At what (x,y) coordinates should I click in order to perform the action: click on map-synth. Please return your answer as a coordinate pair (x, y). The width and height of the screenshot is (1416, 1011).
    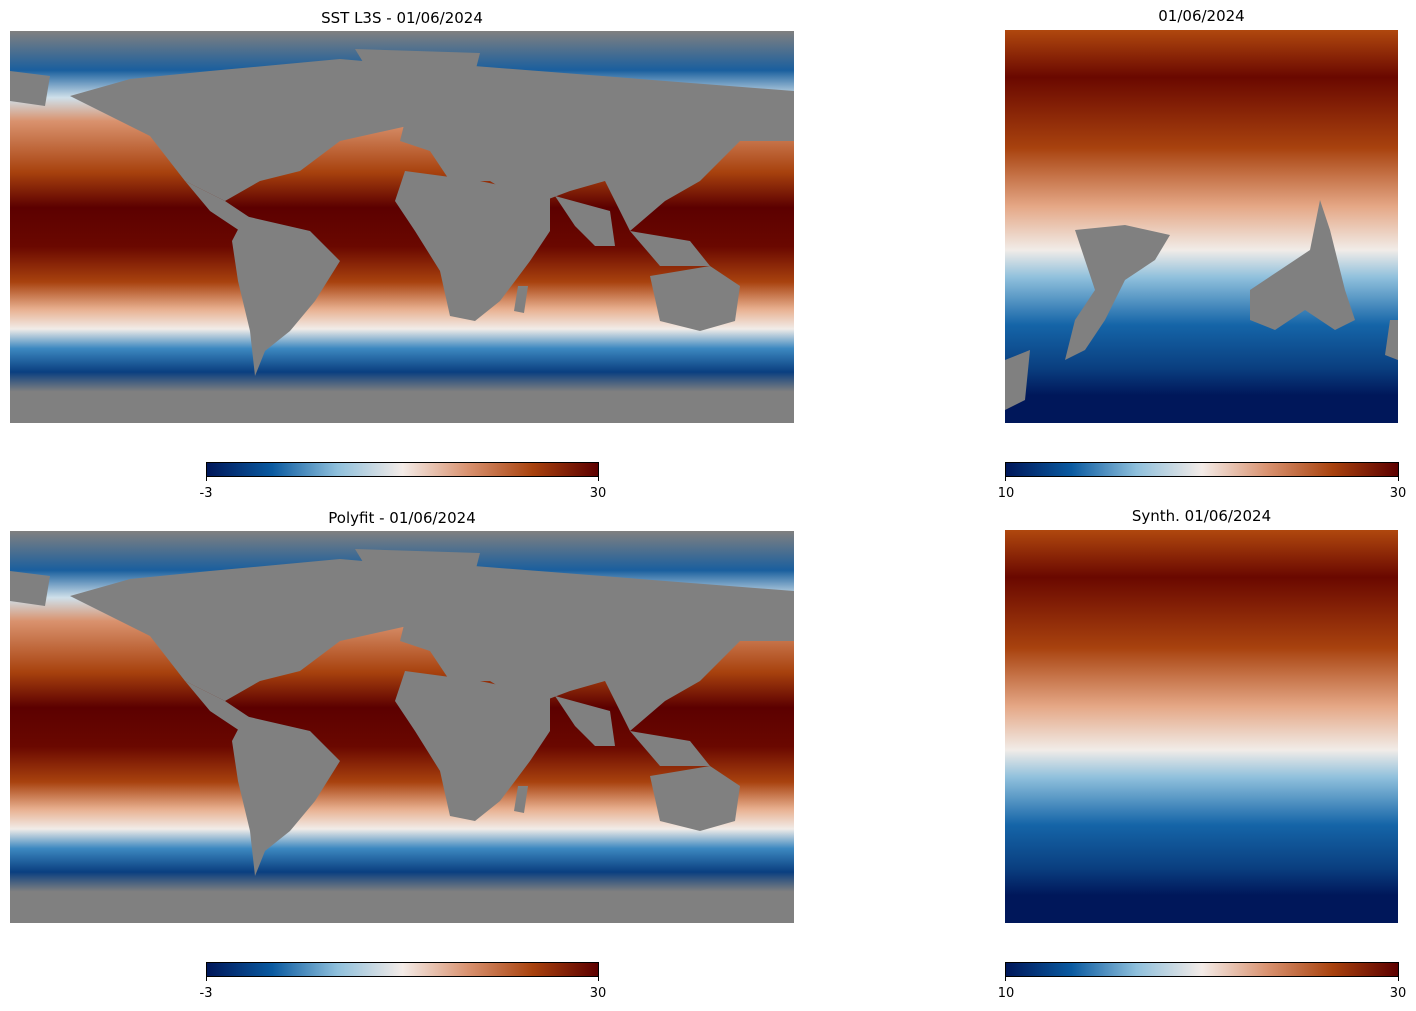
    Looking at the image, I should click on (1201, 726).